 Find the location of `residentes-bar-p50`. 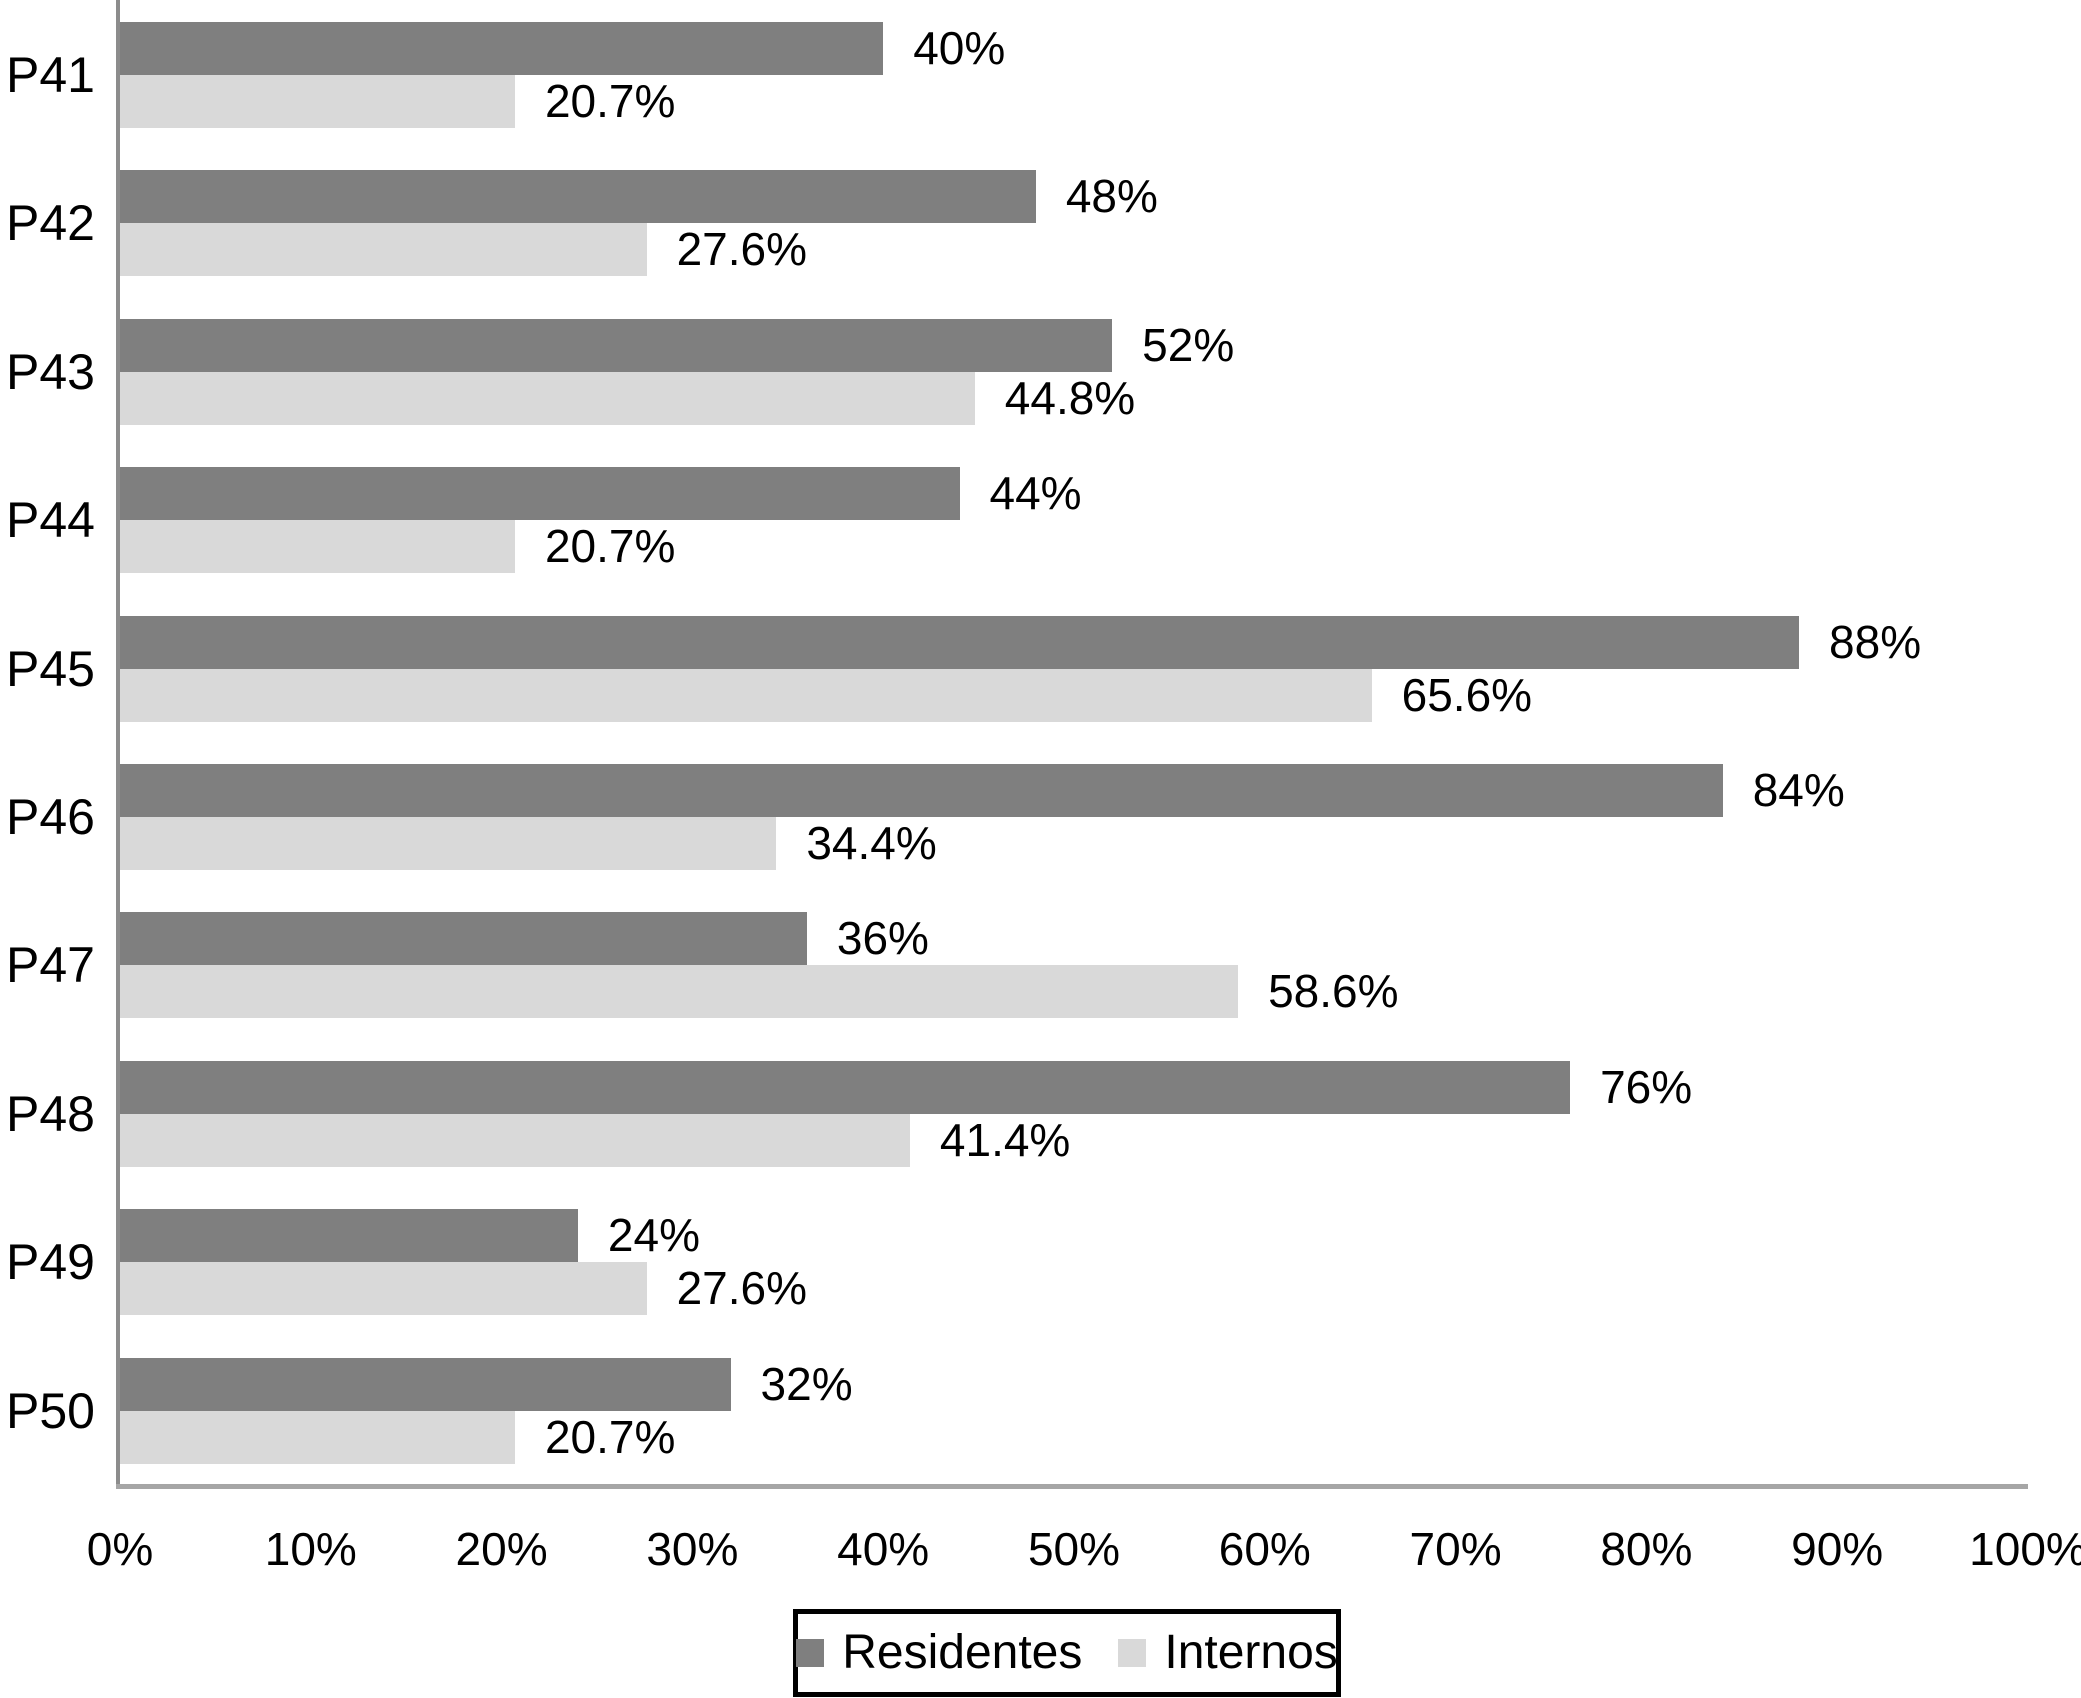

residentes-bar-p50 is located at coordinates (425, 1384).